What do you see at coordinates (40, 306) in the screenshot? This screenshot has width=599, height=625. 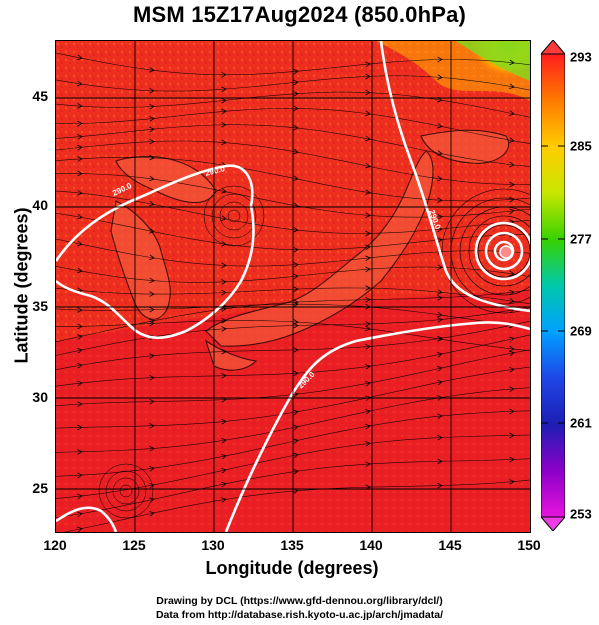 I see `lat-tick-35: 35` at bounding box center [40, 306].